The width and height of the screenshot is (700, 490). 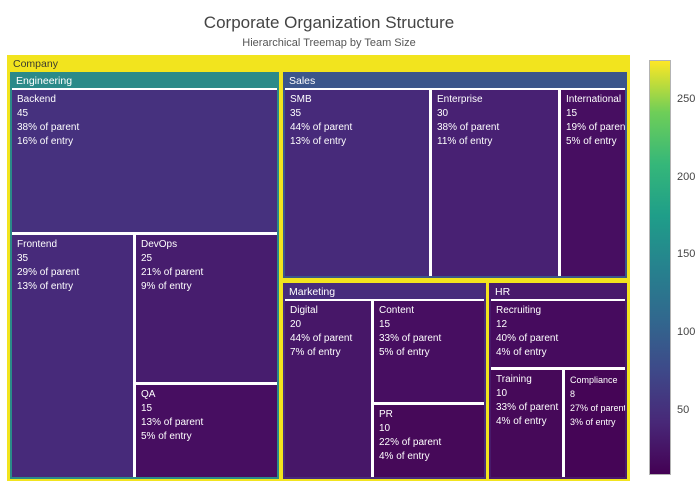 I want to click on cell-entry-pct: 9% of entry, so click(x=166, y=286).